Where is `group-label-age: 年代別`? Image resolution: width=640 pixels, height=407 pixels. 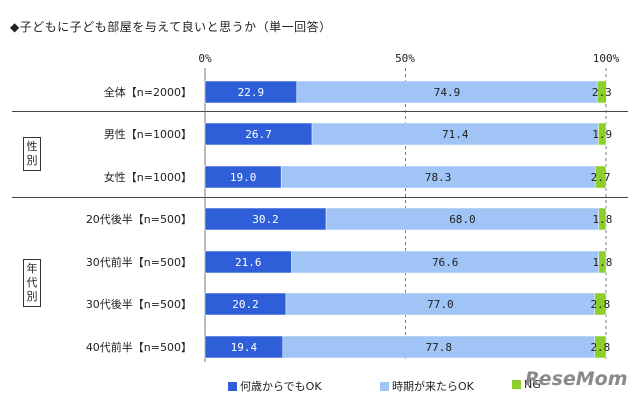 group-label-age: 年代別 is located at coordinates (32, 283).